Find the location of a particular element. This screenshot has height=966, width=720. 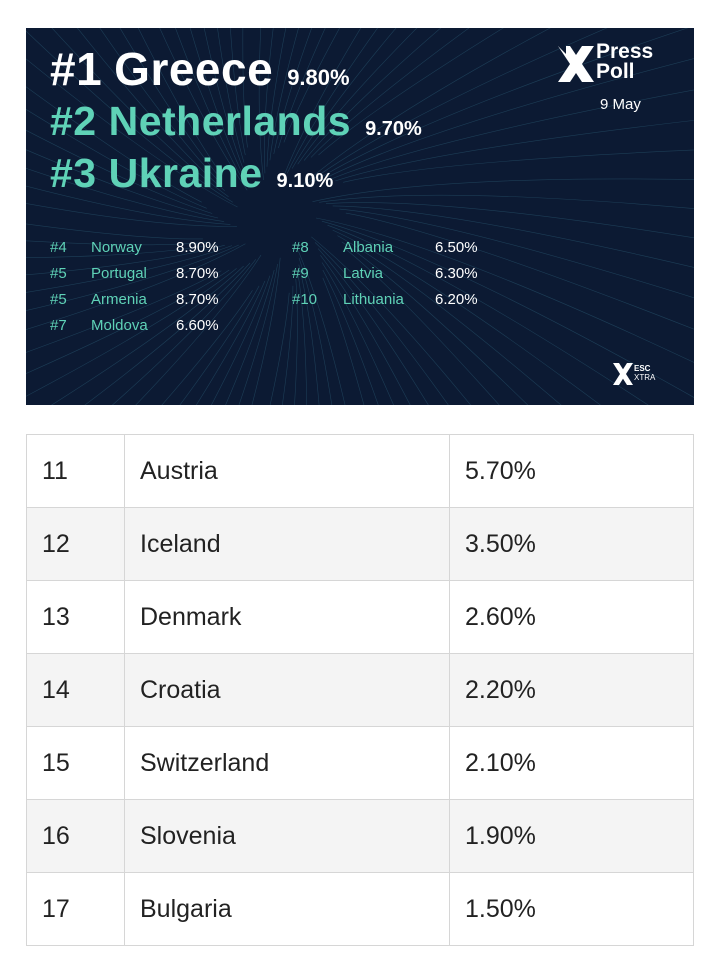

mini-rank: #8 is located at coordinates (300, 247).